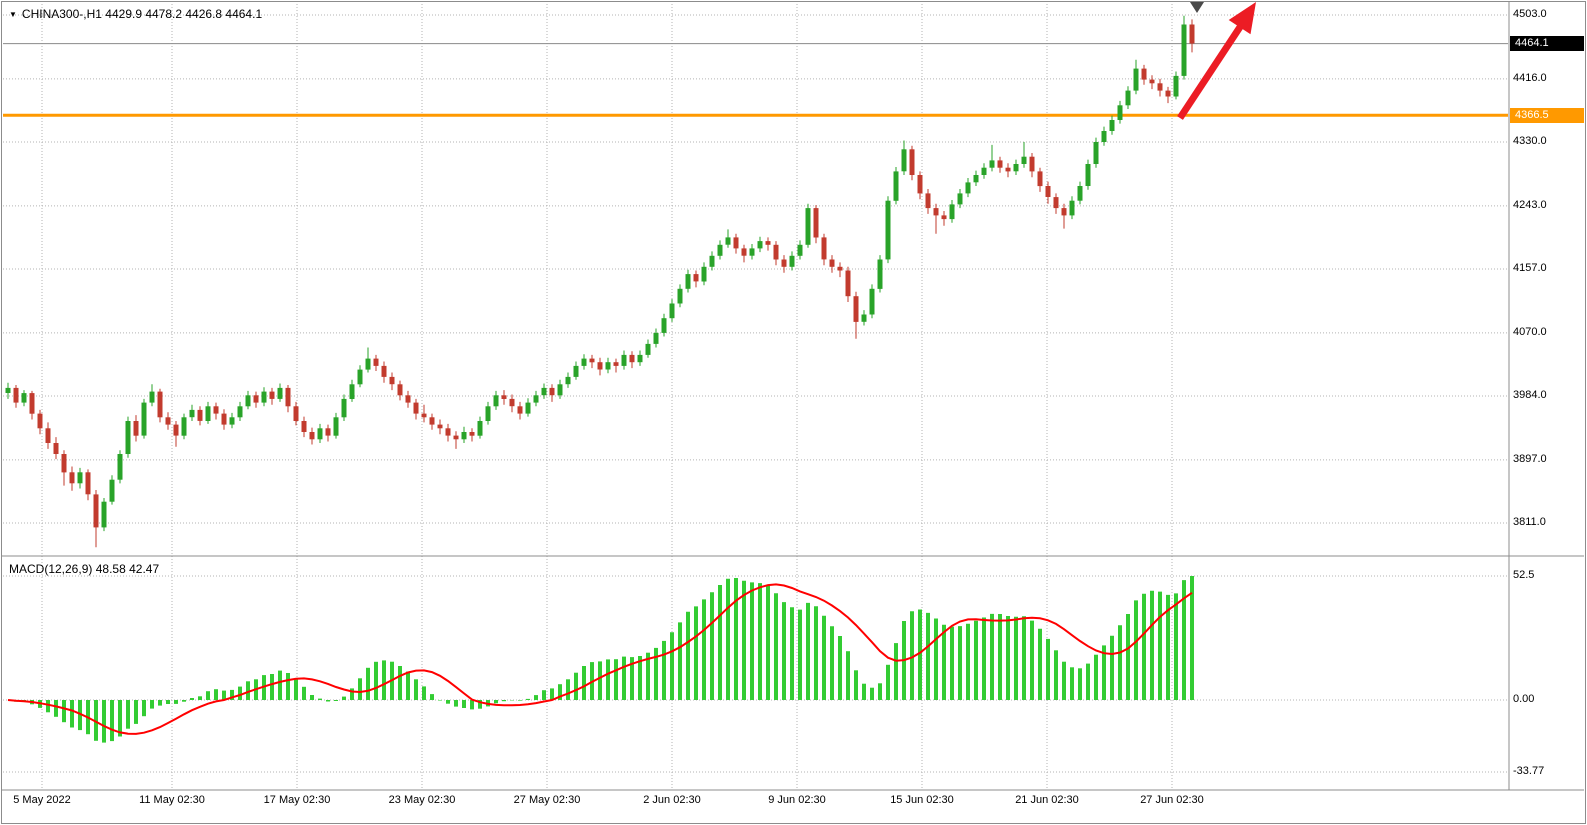  What do you see at coordinates (672, 800) in the screenshot?
I see `time-axis-label: 2 Jun 02:30` at bounding box center [672, 800].